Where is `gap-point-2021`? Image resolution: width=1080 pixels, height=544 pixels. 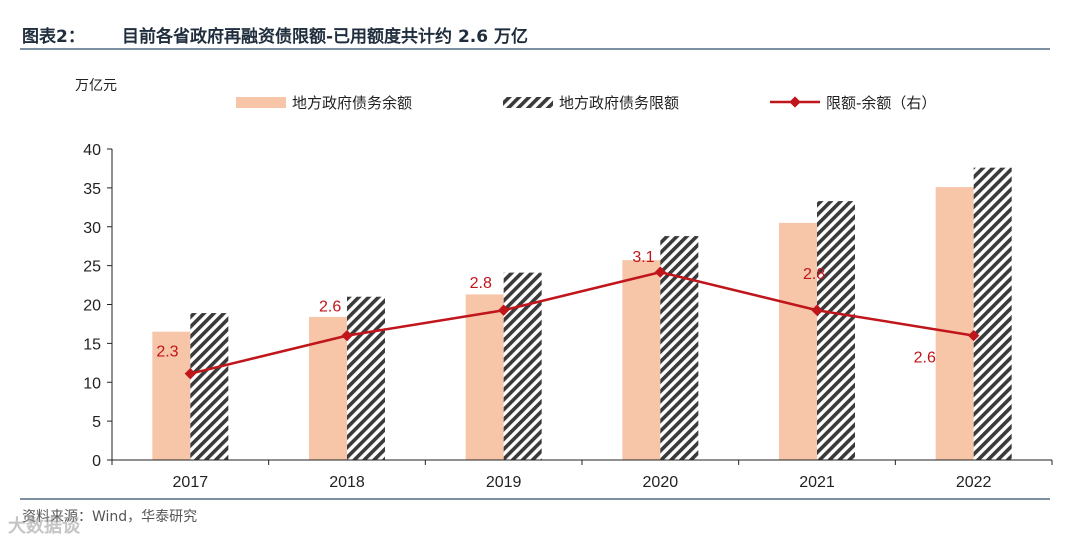 gap-point-2021 is located at coordinates (817, 310).